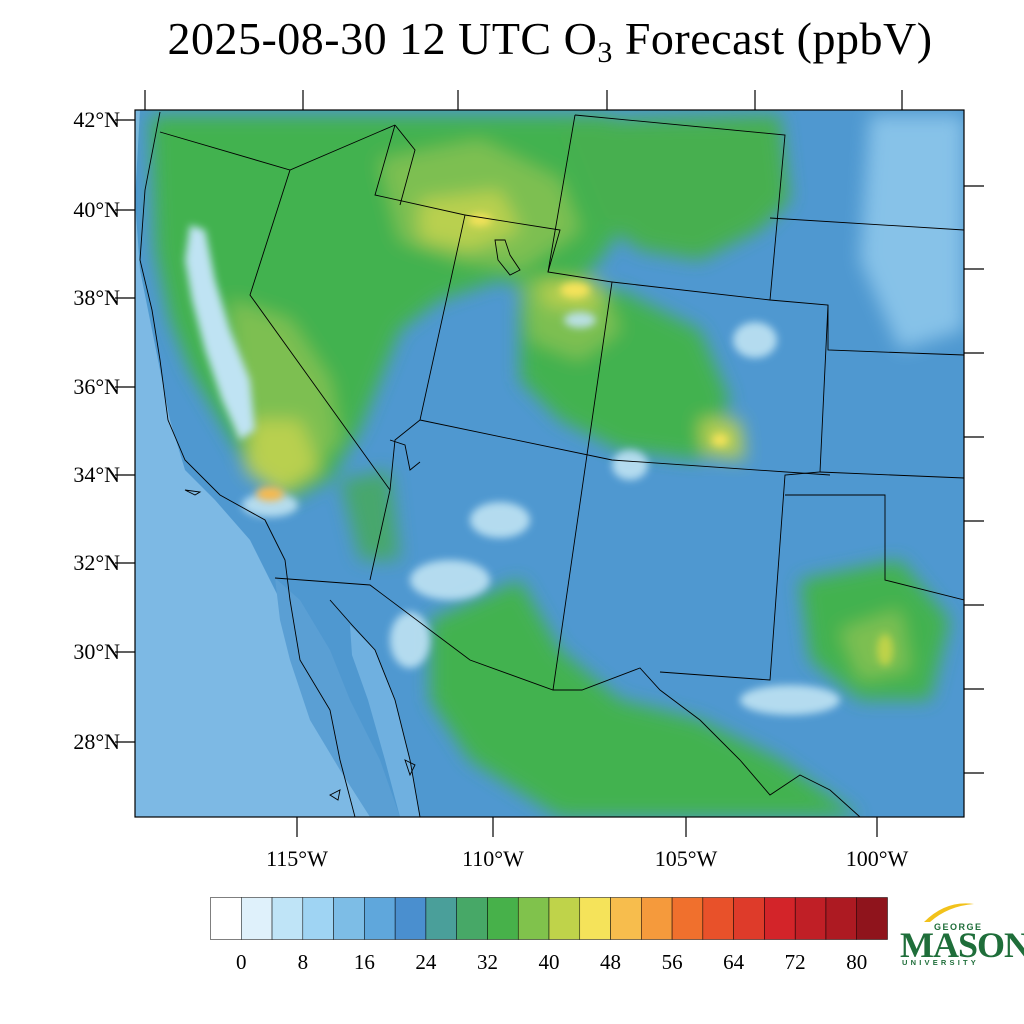 The height and width of the screenshot is (1024, 1024). What do you see at coordinates (96, 562) in the screenshot?
I see `lat-label-32: 32°N` at bounding box center [96, 562].